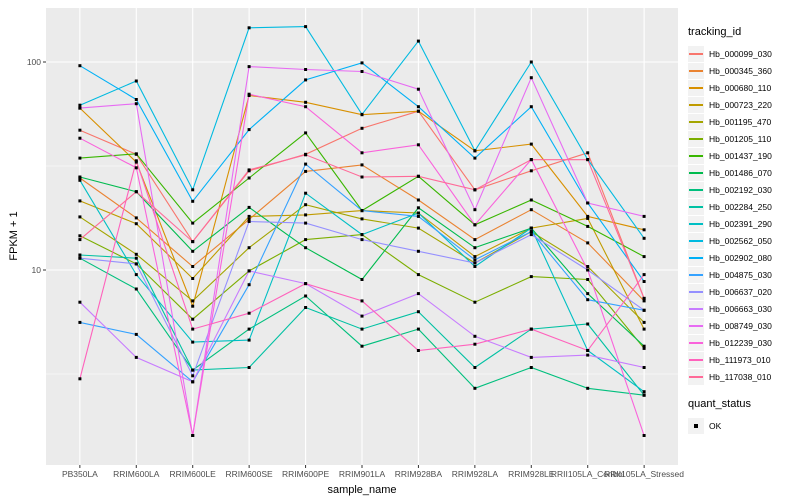  What do you see at coordinates (740, 121) in the screenshot?
I see `legend-entry-label: Hb_001195_470` at bounding box center [740, 121].